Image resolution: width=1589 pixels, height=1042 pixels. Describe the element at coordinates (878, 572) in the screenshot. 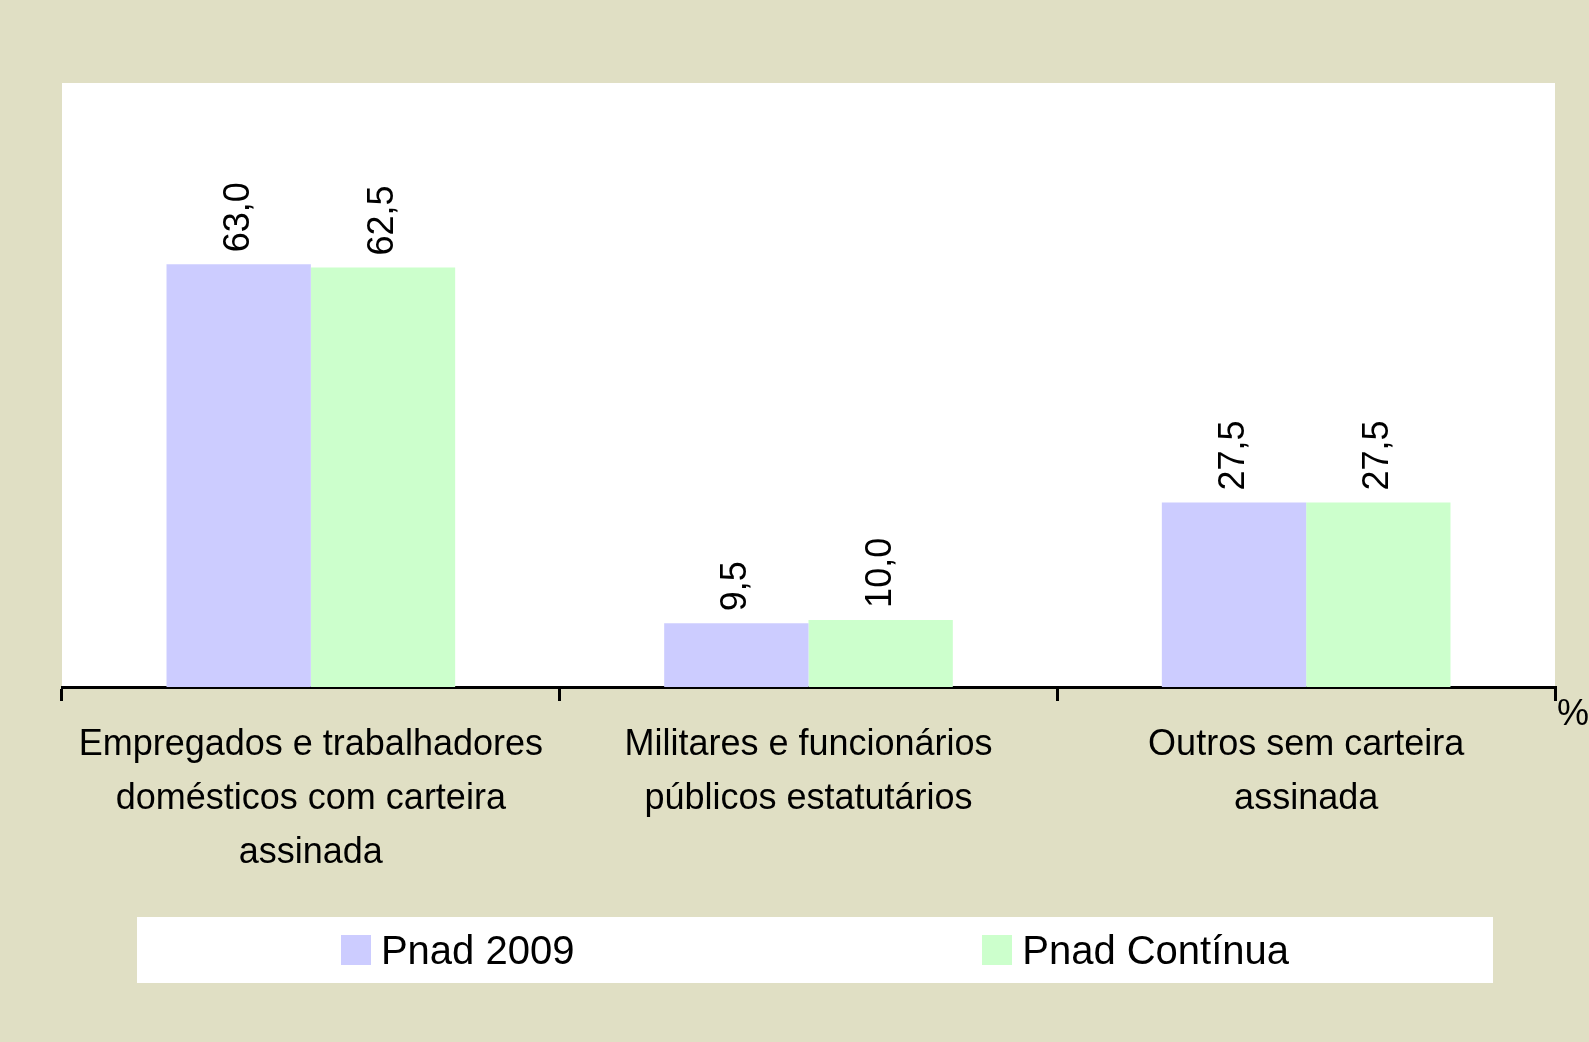

I see `data-label: 10,0` at that location.